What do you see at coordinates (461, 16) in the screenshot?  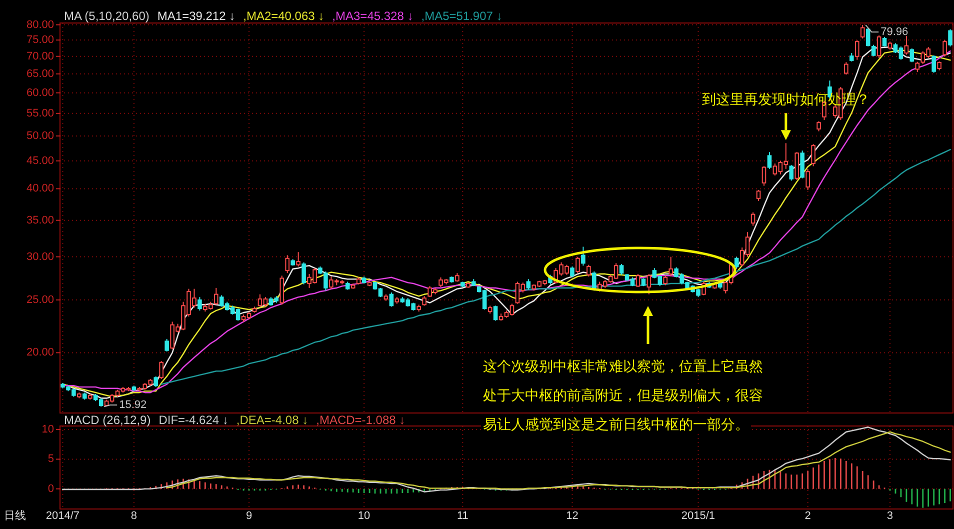 I see `legend-item: ,MA5=51.907 ↓` at bounding box center [461, 16].